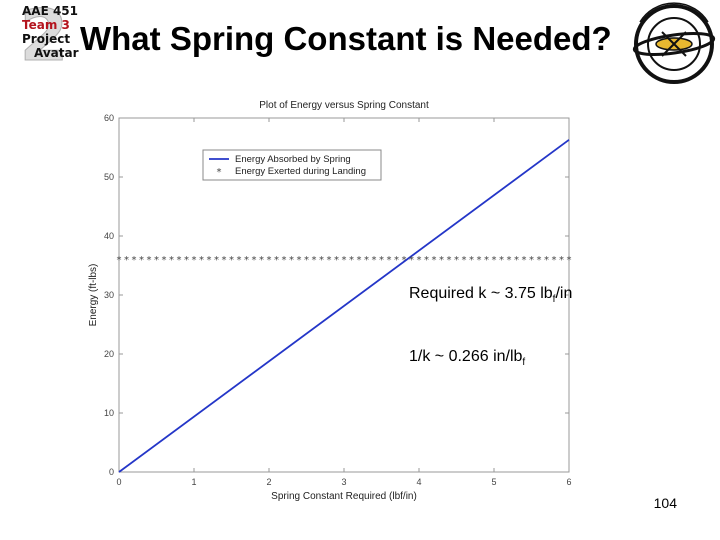 This screenshot has height=540, width=720. What do you see at coordinates (46, 39) in the screenshot?
I see `logo-project: Project` at bounding box center [46, 39].